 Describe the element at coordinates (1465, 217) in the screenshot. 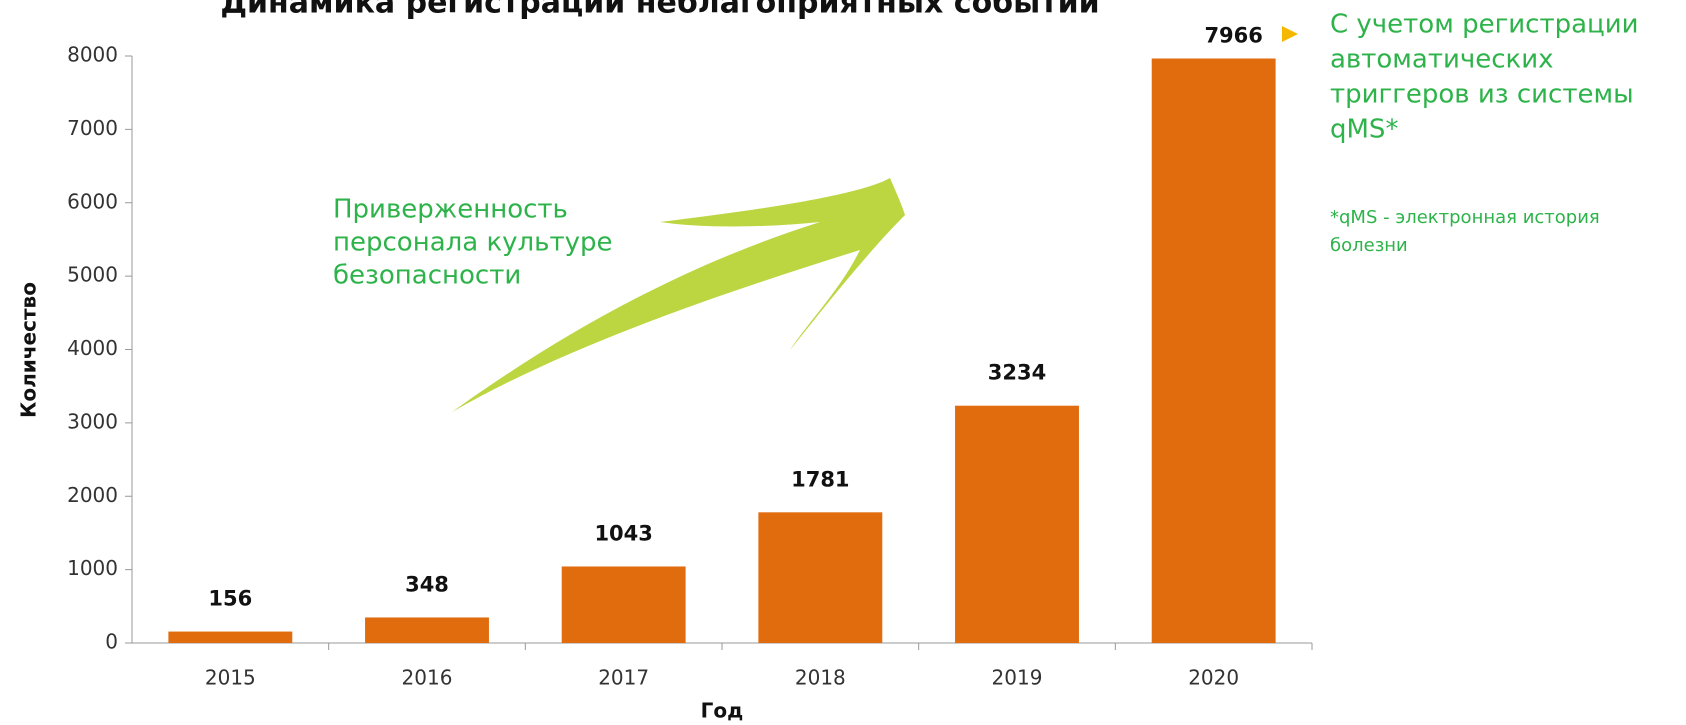

I see `footnote: *qMS - электронная история` at that location.